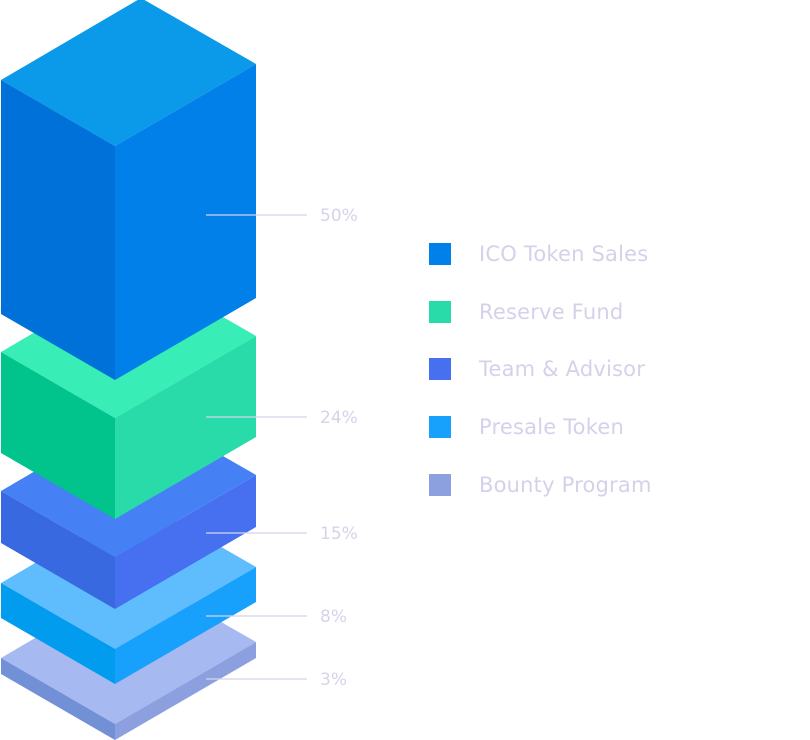  I want to click on legend-item-team-advisor: Team & Advisor, so click(540, 369).